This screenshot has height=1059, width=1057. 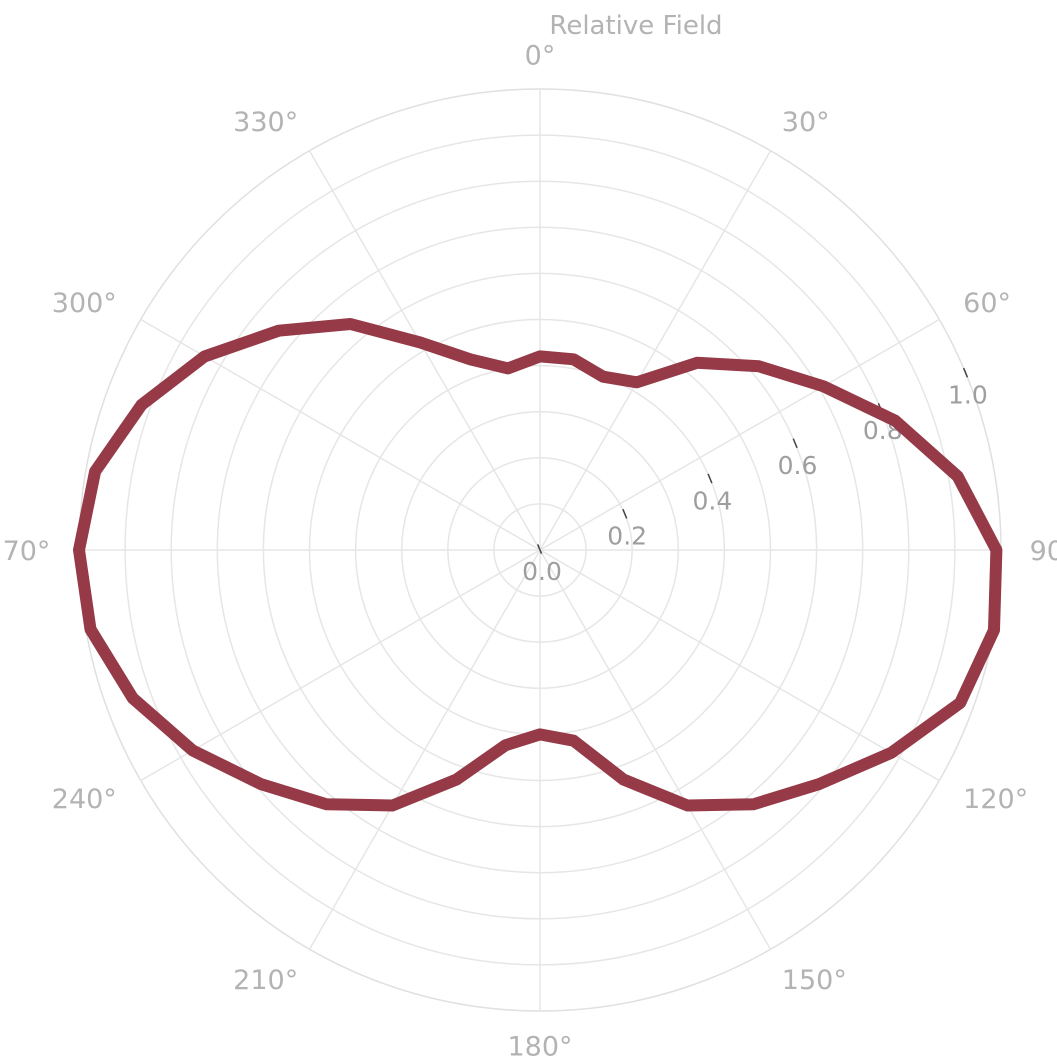 I want to click on angle-tick-label: 120°, so click(x=995, y=799).